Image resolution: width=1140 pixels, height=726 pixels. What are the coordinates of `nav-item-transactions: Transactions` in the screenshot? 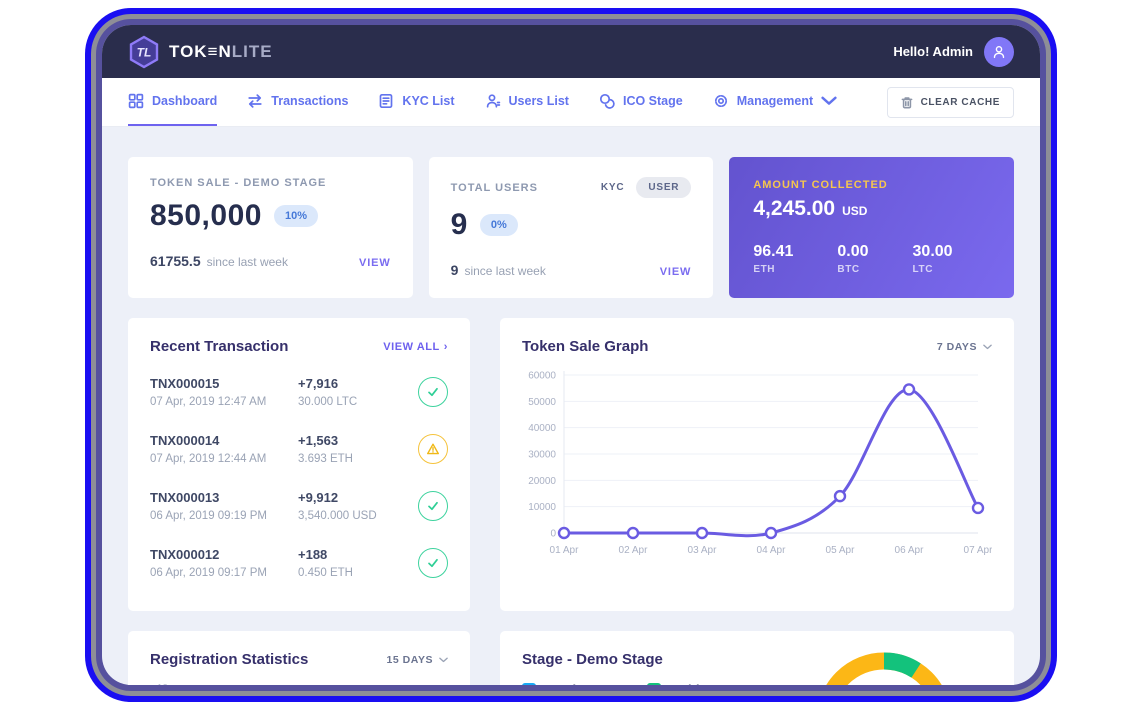 It's located at (297, 102).